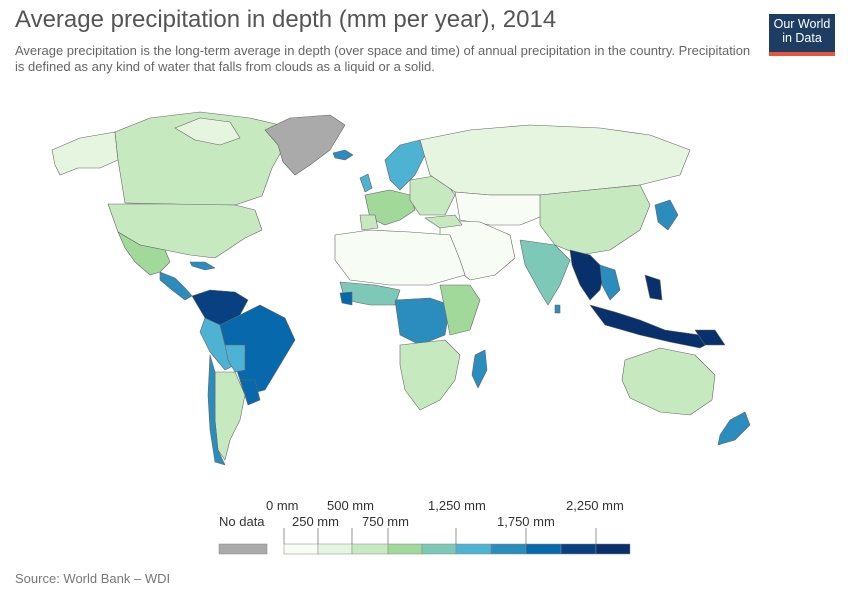  Describe the element at coordinates (653, 287) in the screenshot. I see `region-philippines` at that location.